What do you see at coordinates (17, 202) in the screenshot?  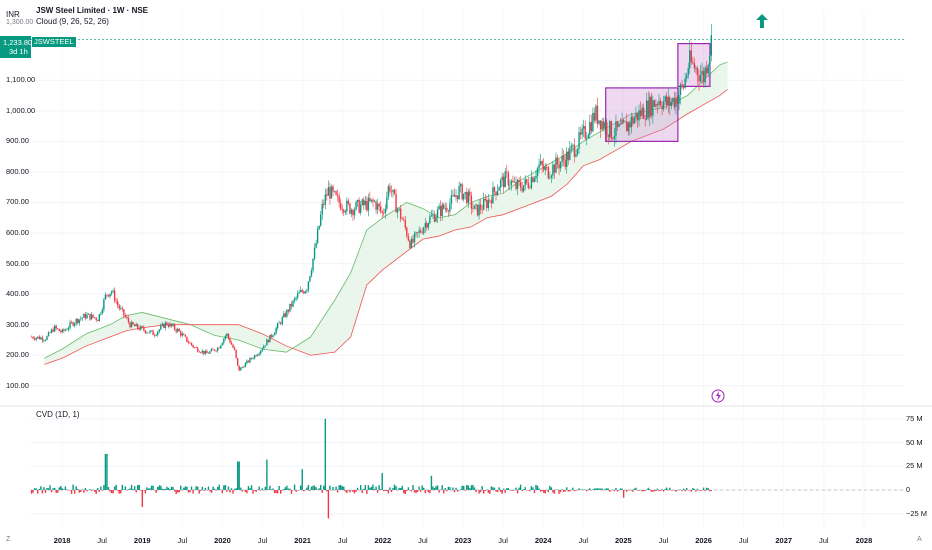 I see `y-tick-label: 700.00` at bounding box center [17, 202].